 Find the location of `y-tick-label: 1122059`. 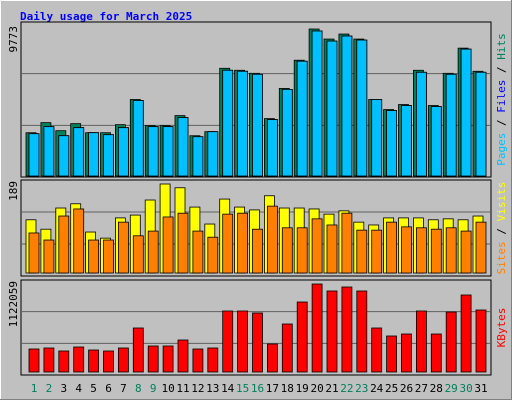

y-tick-label: 1122059 is located at coordinates (13, 304).